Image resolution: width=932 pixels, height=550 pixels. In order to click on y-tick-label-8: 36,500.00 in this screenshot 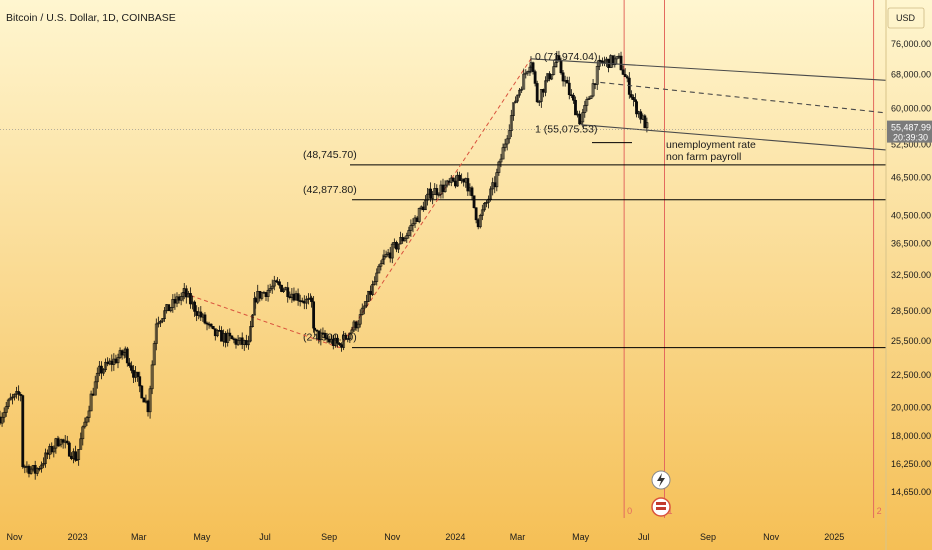, I will do `click(911, 244)`.